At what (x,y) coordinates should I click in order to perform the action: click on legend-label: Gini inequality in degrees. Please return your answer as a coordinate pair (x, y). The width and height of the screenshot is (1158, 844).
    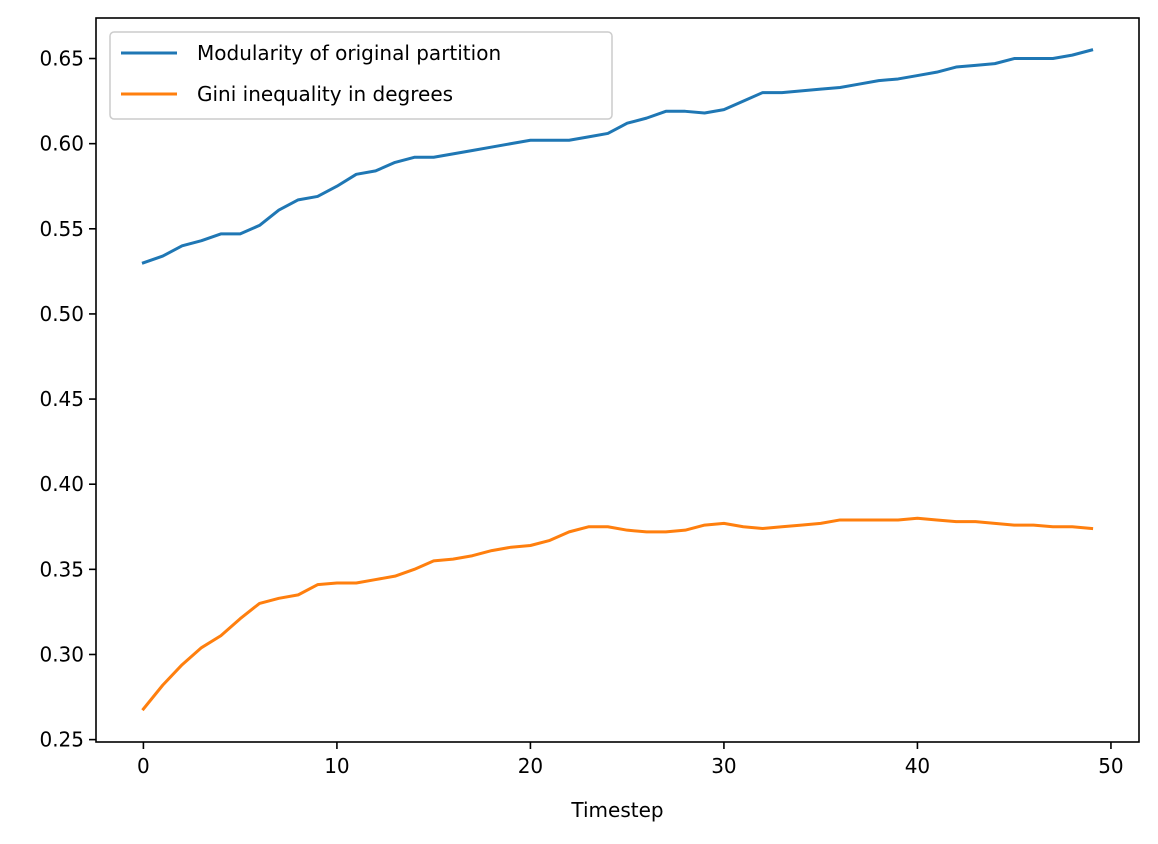
    Looking at the image, I should click on (325, 94).